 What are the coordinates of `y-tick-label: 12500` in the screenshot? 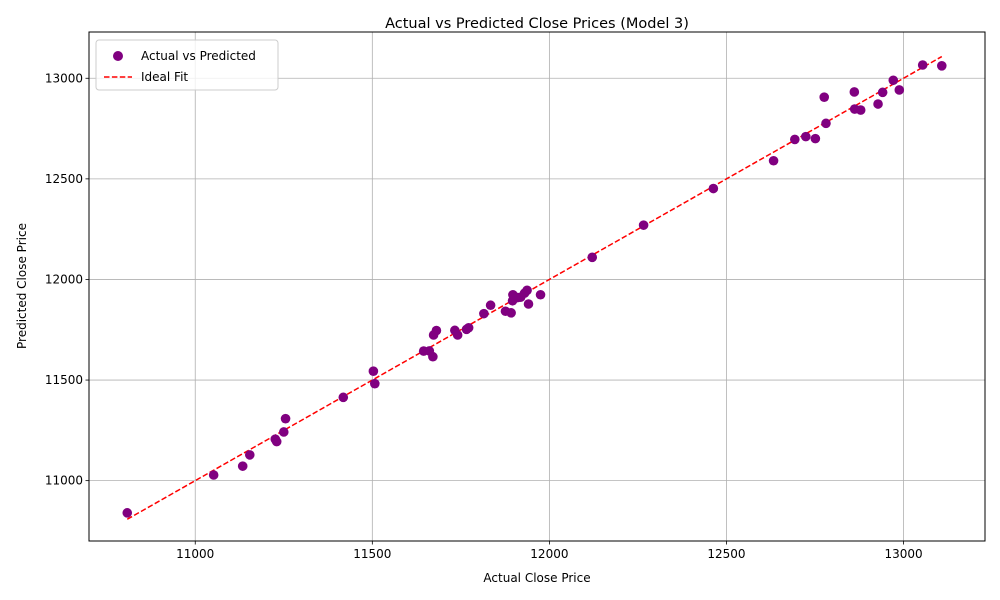 It's located at (64, 179).